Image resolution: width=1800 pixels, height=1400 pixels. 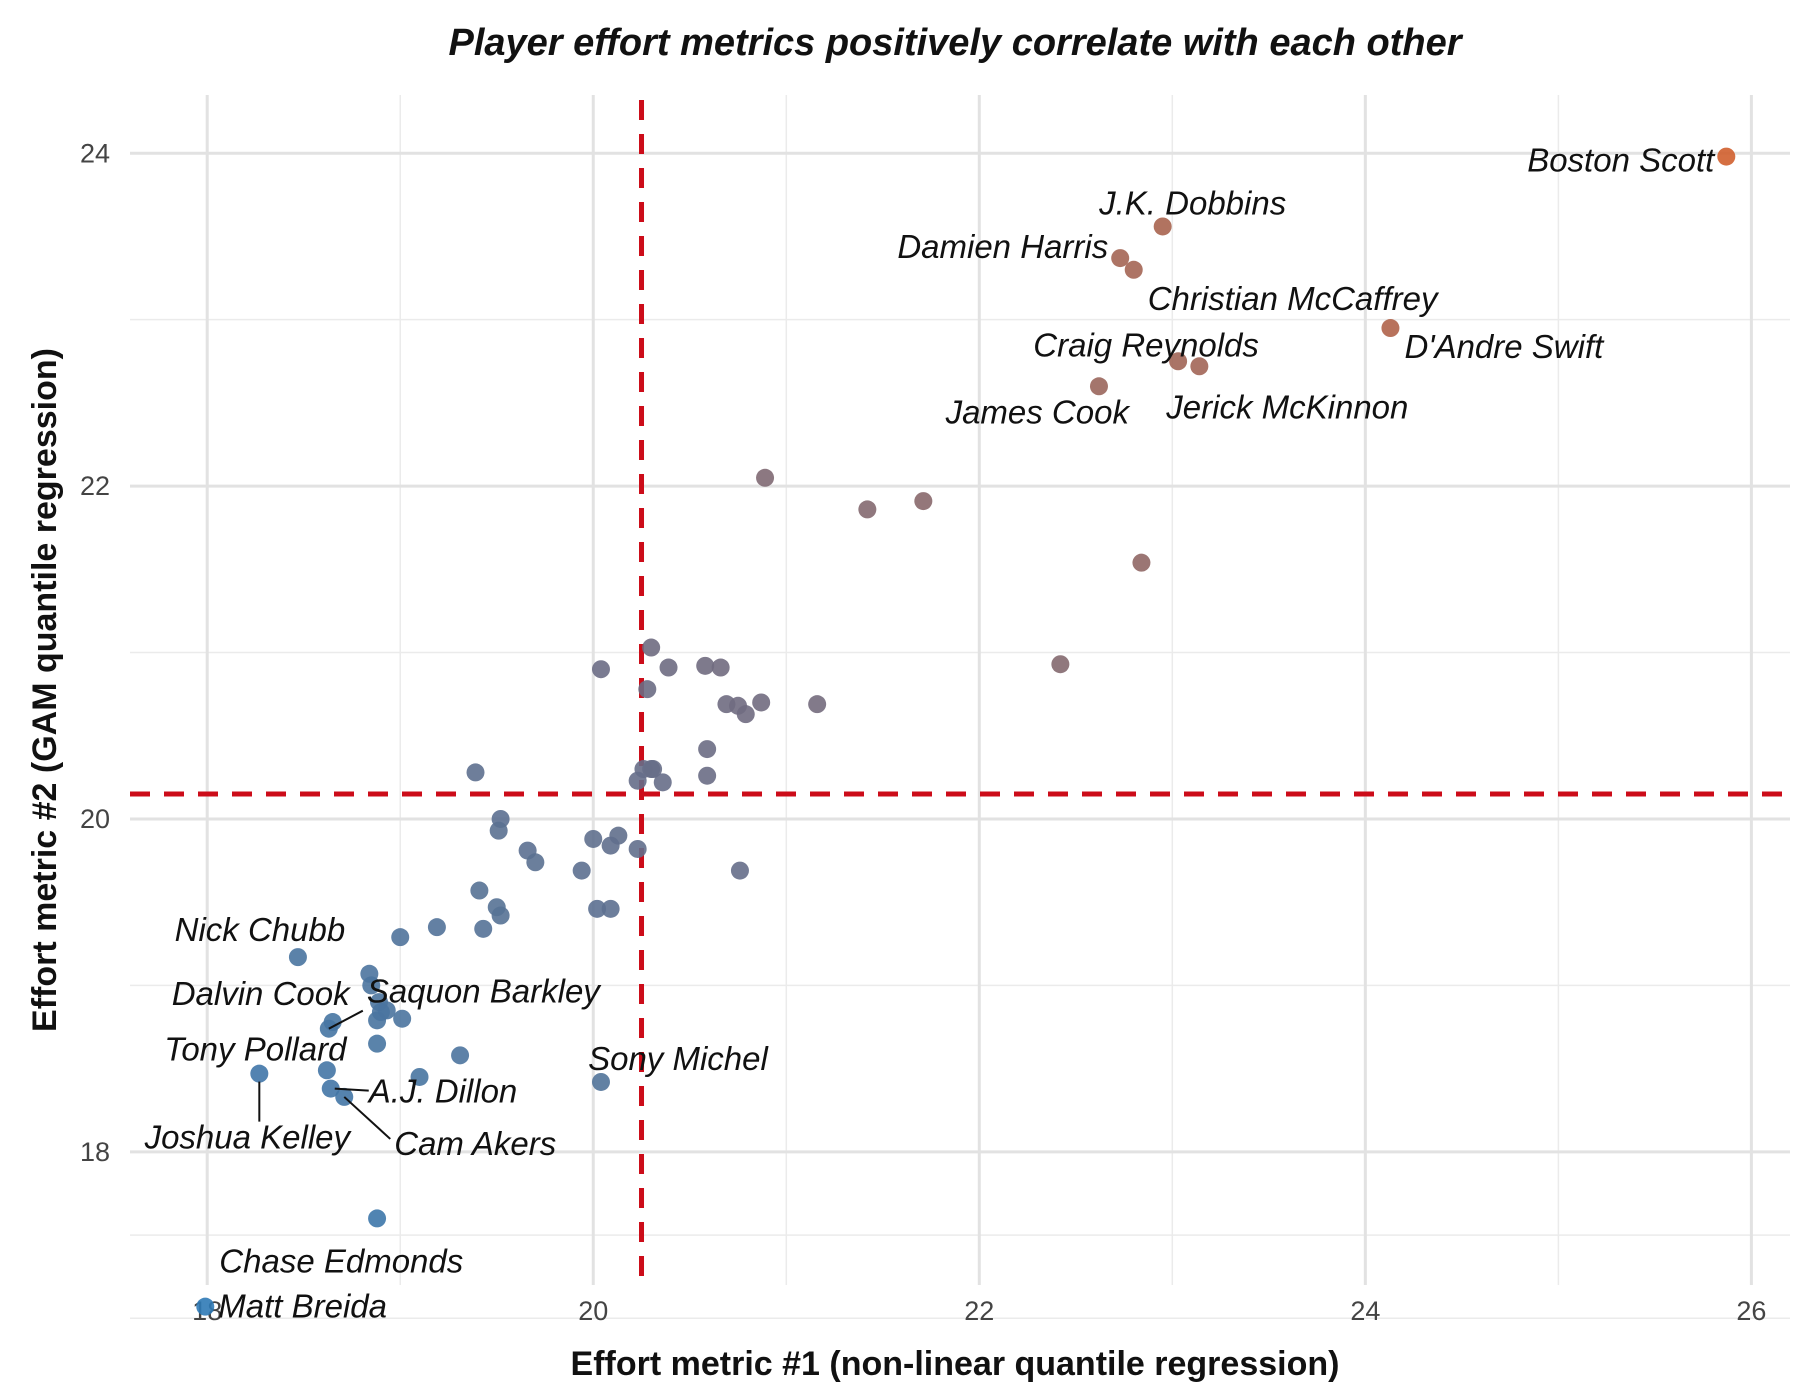 What do you see at coordinates (95, 1152) in the screenshot?
I see `y-tick-label: 18` at bounding box center [95, 1152].